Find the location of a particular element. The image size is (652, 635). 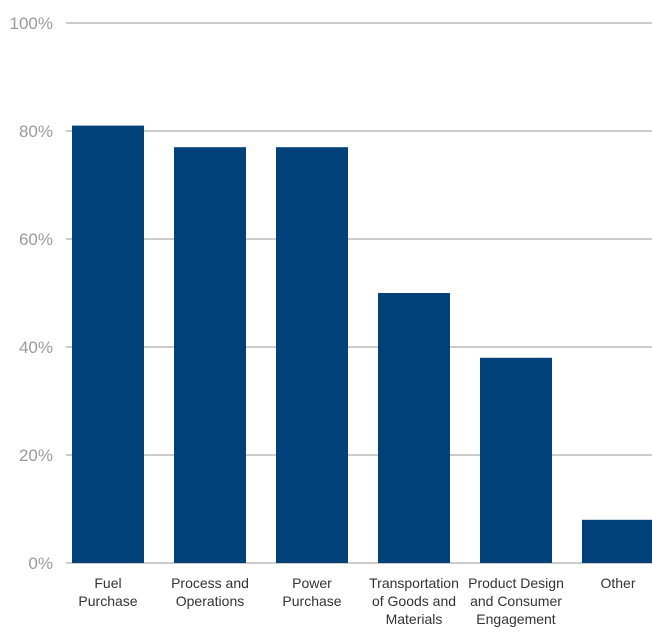

x-tick-label: Fuel Purchase is located at coordinates (107, 592).